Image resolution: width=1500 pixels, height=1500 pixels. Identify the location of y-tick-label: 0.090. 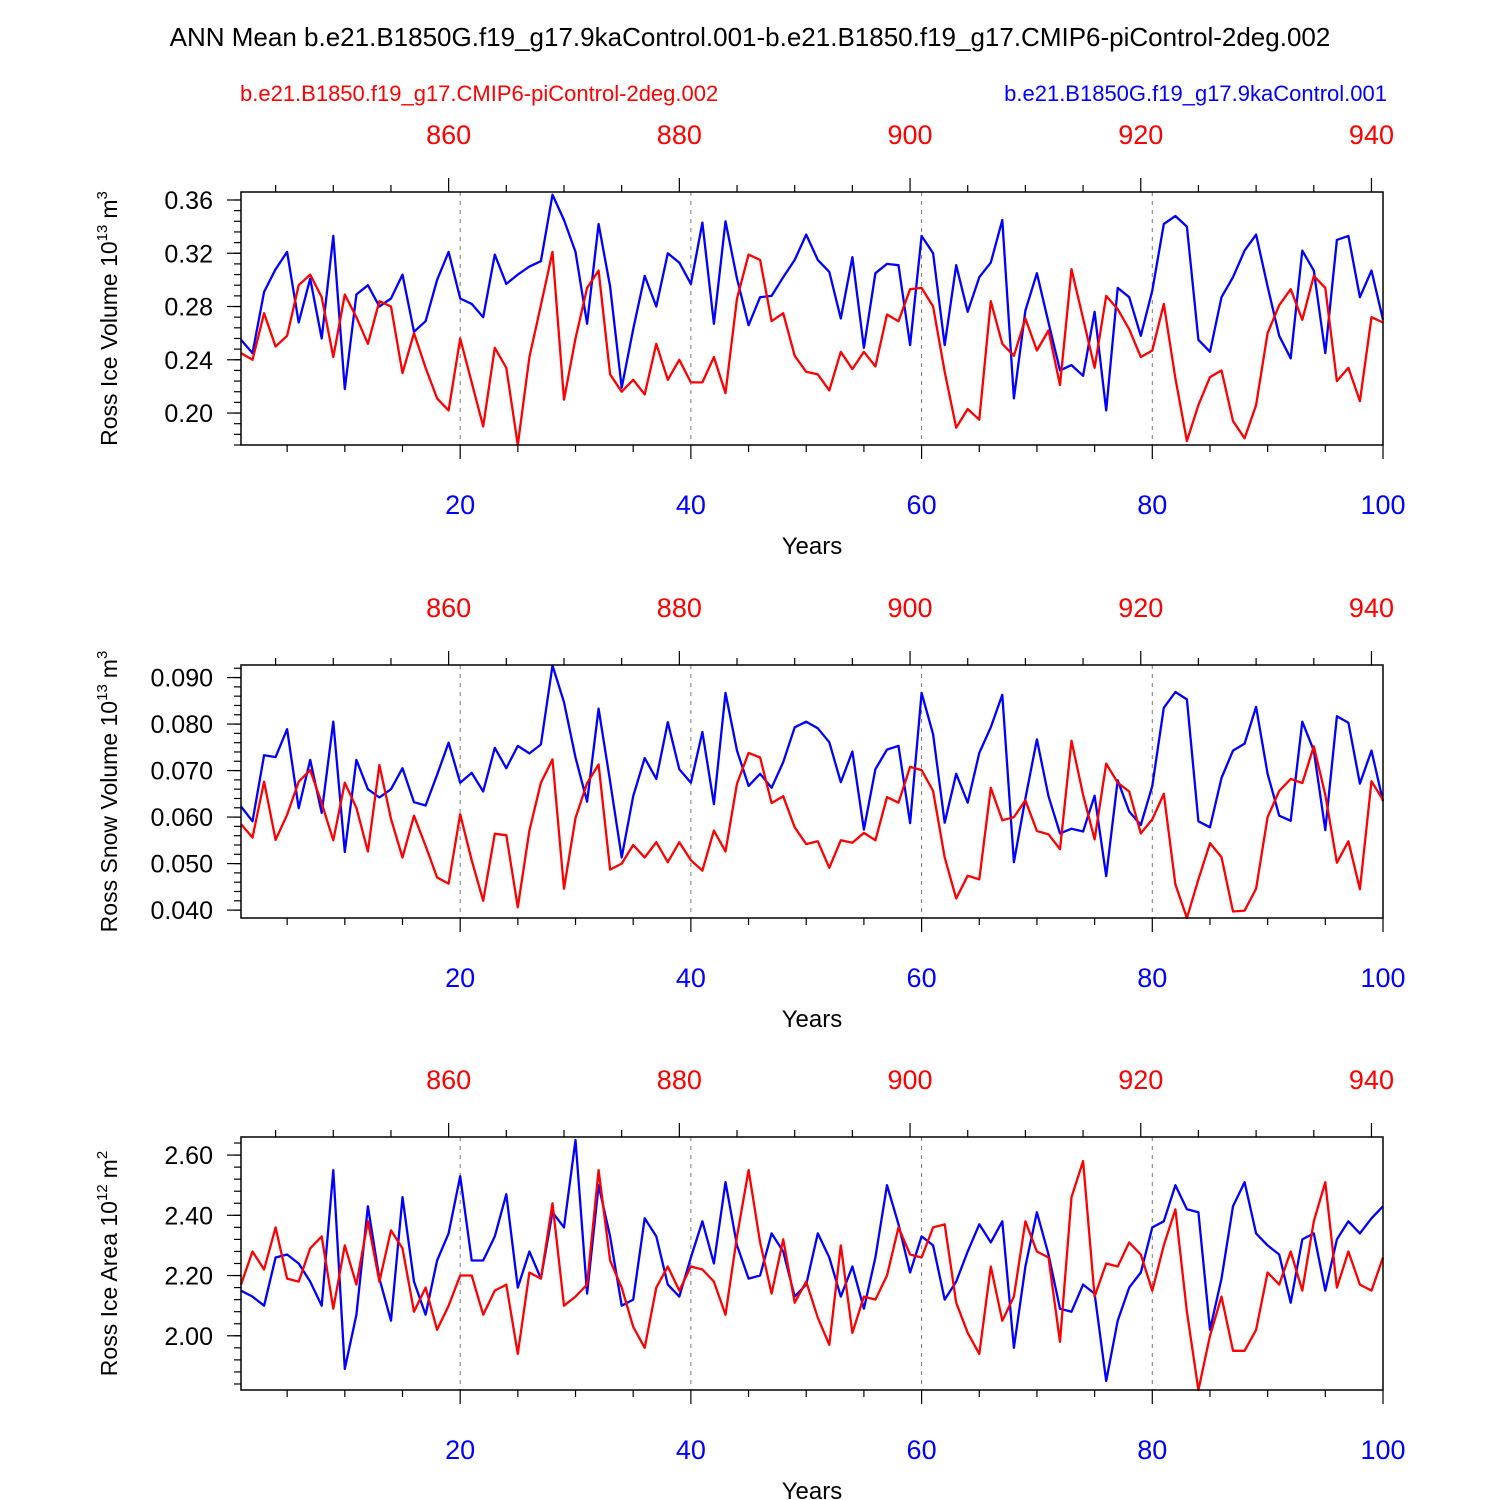
(181, 679).